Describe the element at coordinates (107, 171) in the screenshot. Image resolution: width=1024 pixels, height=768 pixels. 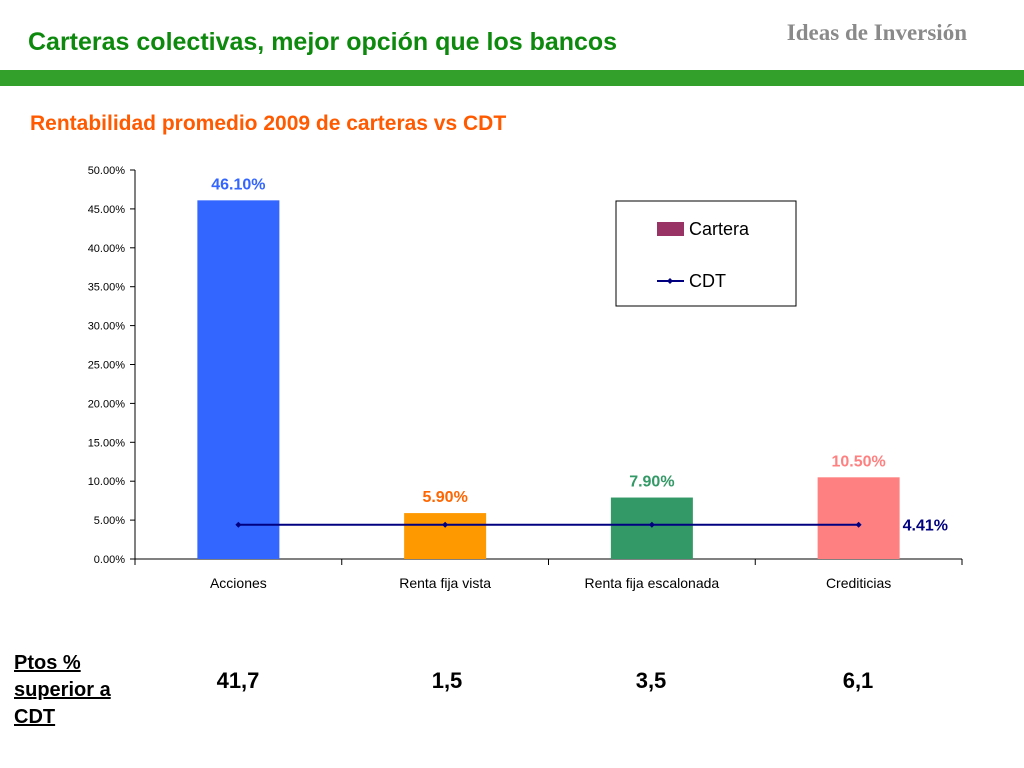
I see `y-tick-label: 50.00%` at that location.